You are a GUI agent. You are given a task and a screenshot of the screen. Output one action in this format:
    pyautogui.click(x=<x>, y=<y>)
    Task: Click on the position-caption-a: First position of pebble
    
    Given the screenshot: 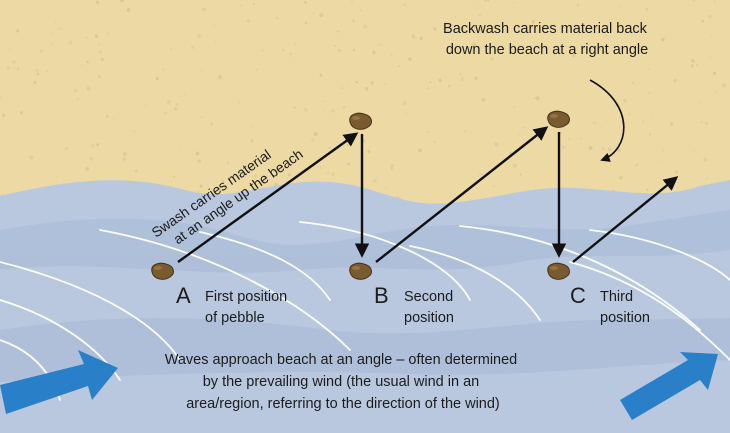 What is the action you would take?
    pyautogui.click(x=248, y=307)
    